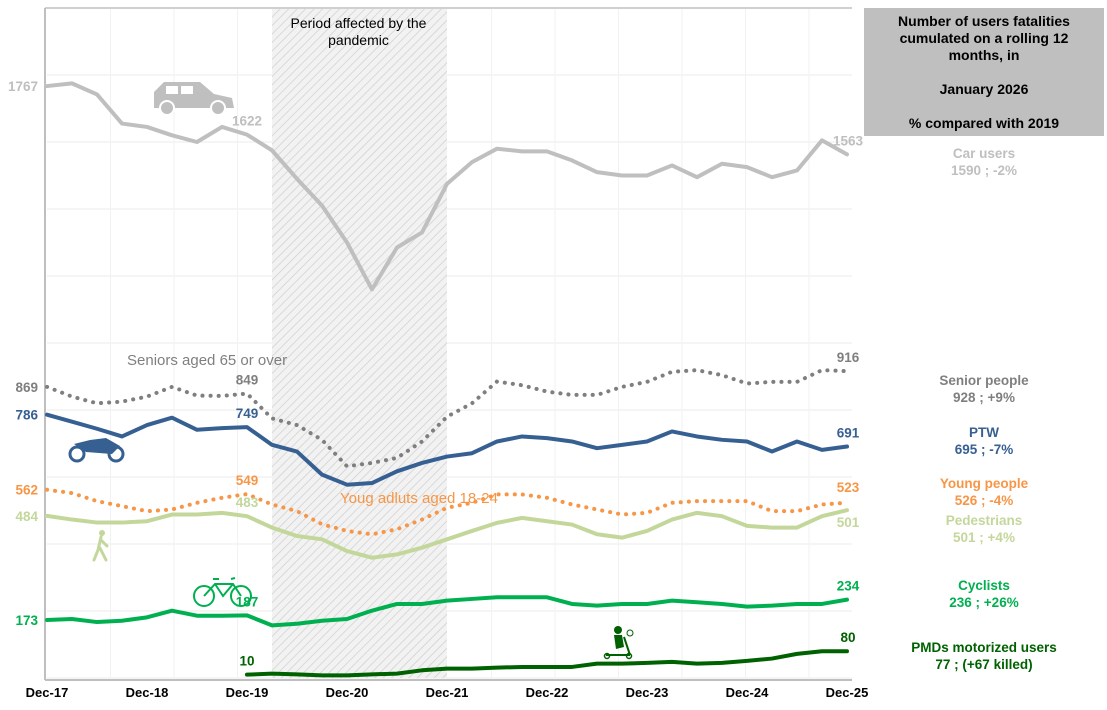  Describe the element at coordinates (984, 380) in the screenshot. I see `legend-item-name: Senior people` at that location.